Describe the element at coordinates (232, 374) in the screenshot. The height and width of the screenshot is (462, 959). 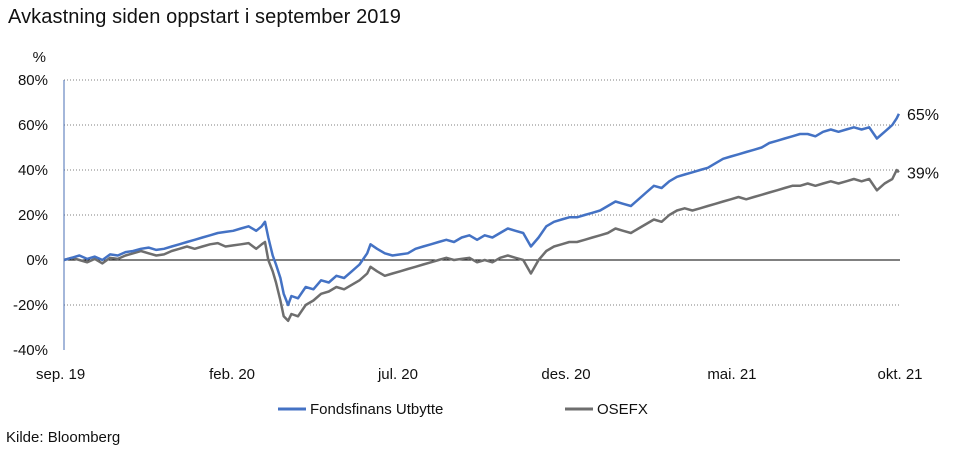
I see `x-tick-label: feb. 20` at that location.